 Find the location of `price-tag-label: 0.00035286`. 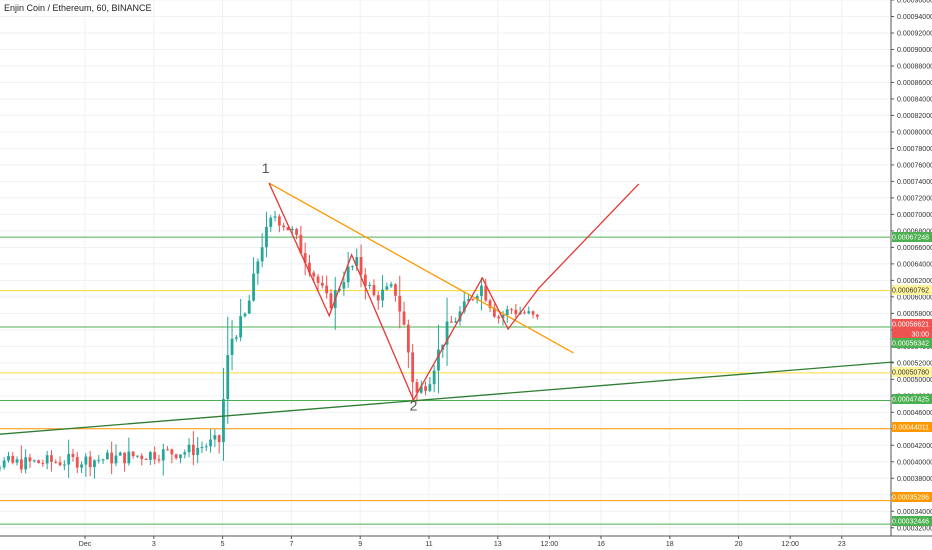

price-tag-label: 0.00035286 is located at coordinates (910, 498).